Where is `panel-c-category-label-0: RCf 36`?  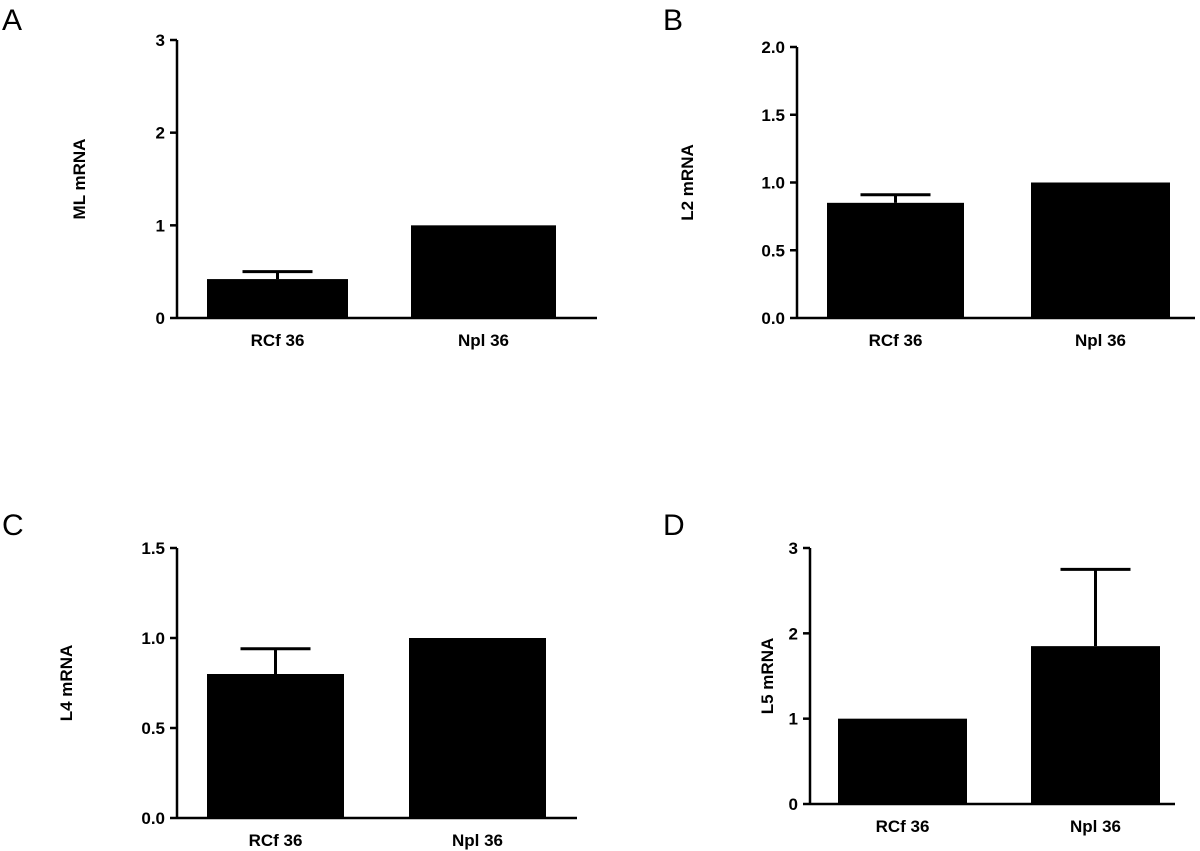 panel-c-category-label-0: RCf 36 is located at coordinates (276, 840).